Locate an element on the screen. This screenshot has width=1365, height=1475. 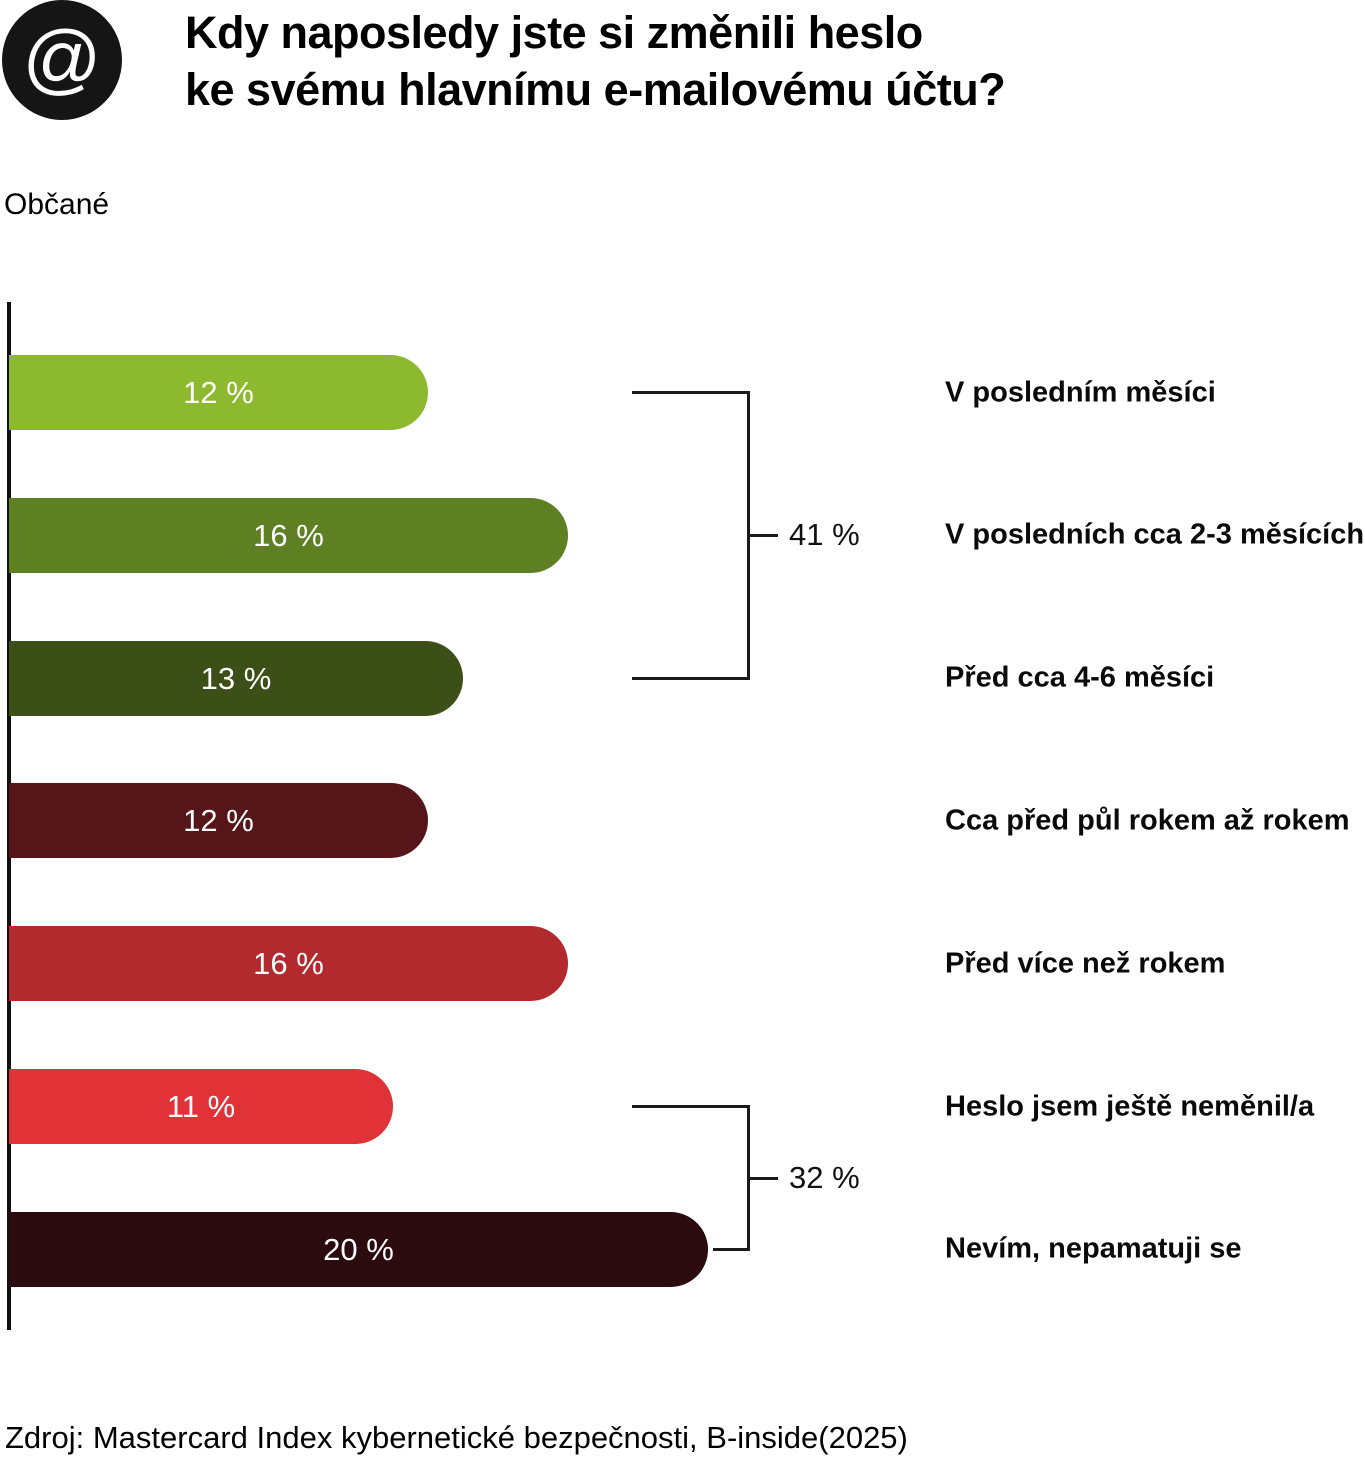
category-label: Heslo jsem ještě neměnil/a is located at coordinates (1130, 1106).